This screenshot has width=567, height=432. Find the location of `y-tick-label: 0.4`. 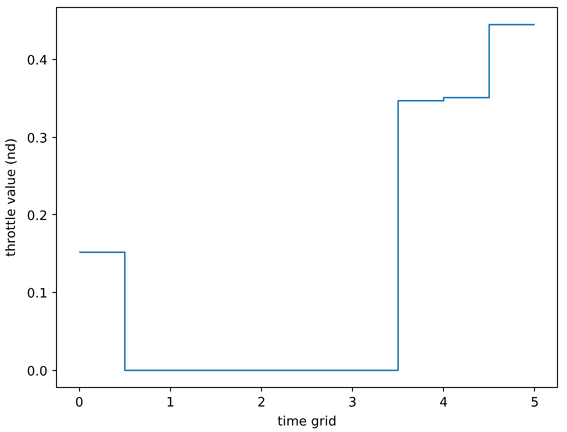

y-tick-label: 0.4 is located at coordinates (37, 61).